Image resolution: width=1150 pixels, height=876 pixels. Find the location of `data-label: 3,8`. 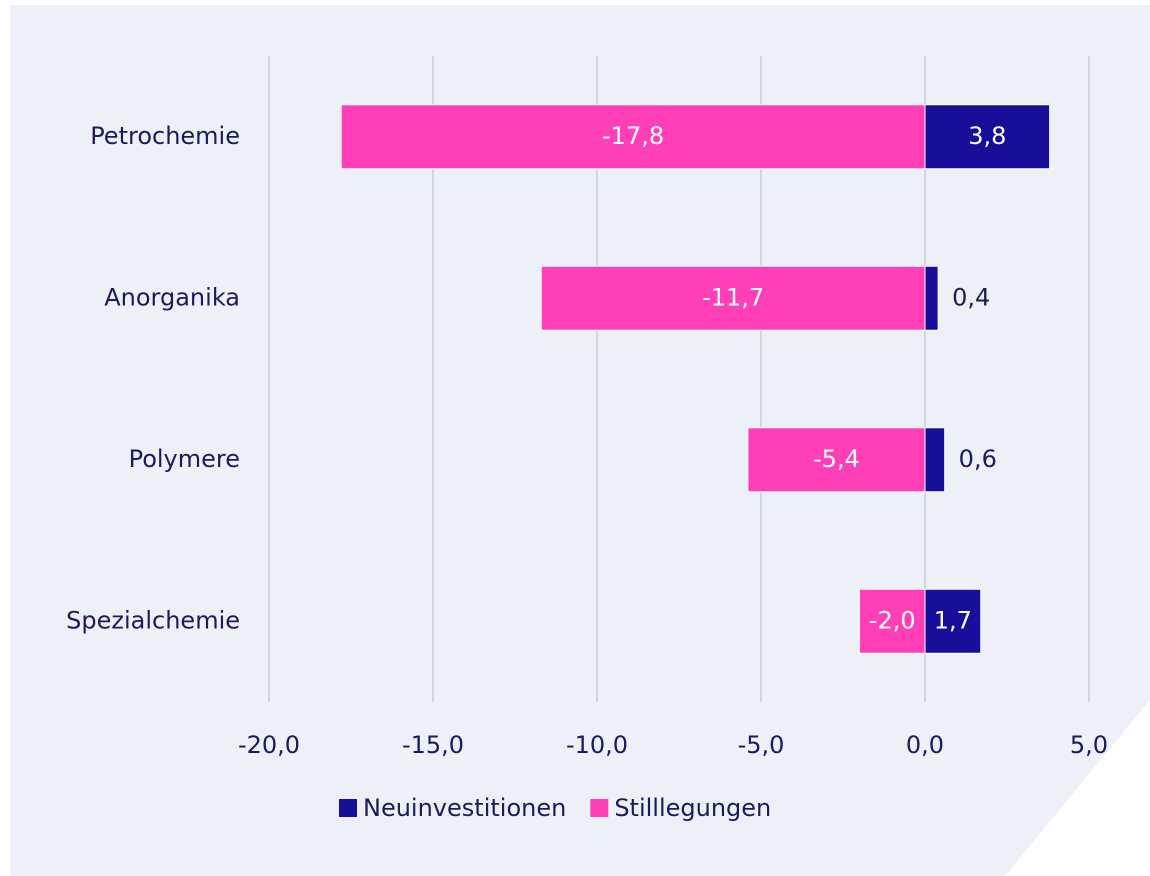

data-label: 3,8 is located at coordinates (987, 136).